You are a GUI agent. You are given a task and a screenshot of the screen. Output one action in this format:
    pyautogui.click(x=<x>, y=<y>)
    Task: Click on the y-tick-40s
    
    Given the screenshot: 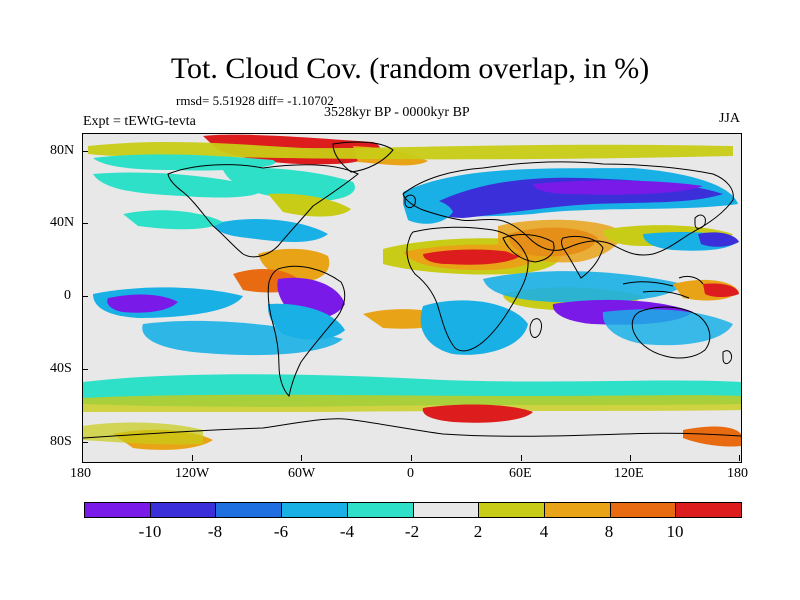 What is the action you would take?
    pyautogui.click(x=85, y=369)
    